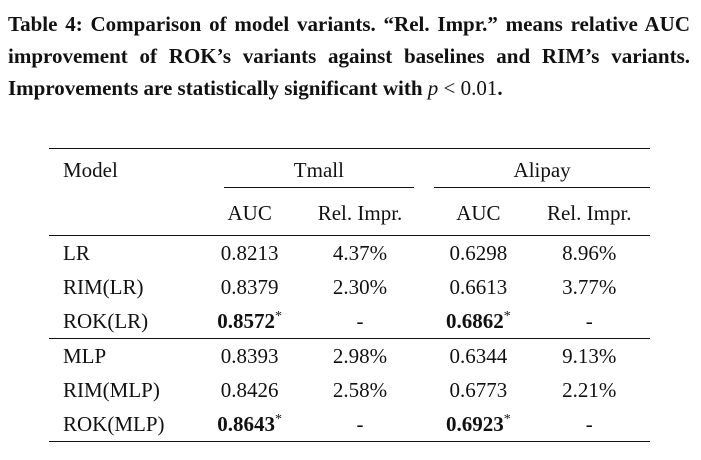 This screenshot has height=460, width=701. Describe the element at coordinates (246, 423) in the screenshot. I see `best-value: 0.8643` at that location.